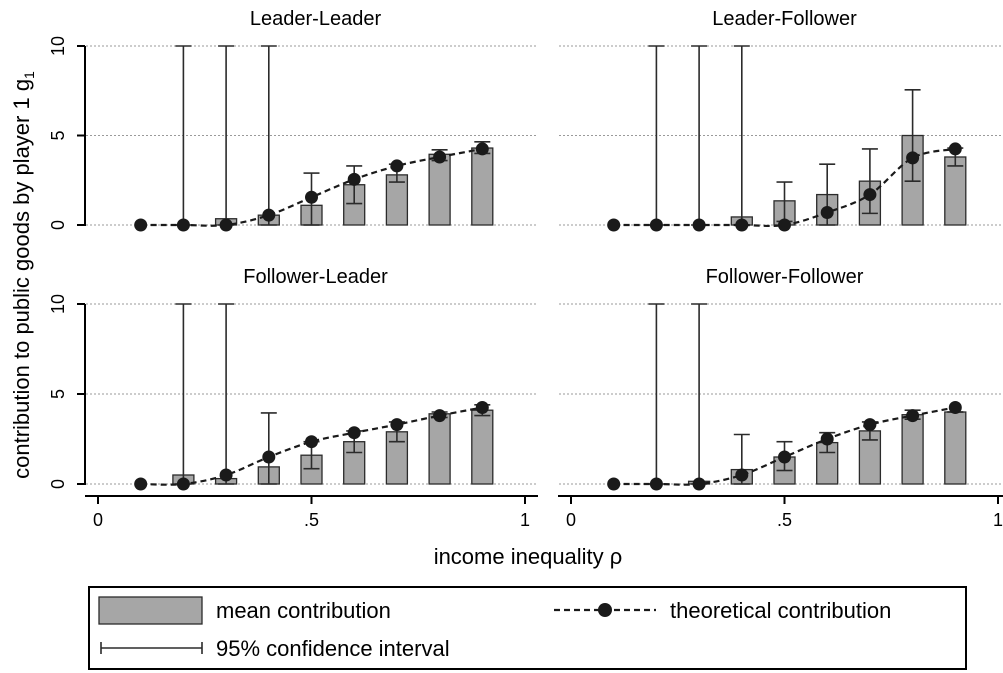  What do you see at coordinates (528, 556) in the screenshot?
I see `x-axis-label: income inequality ρ` at bounding box center [528, 556].